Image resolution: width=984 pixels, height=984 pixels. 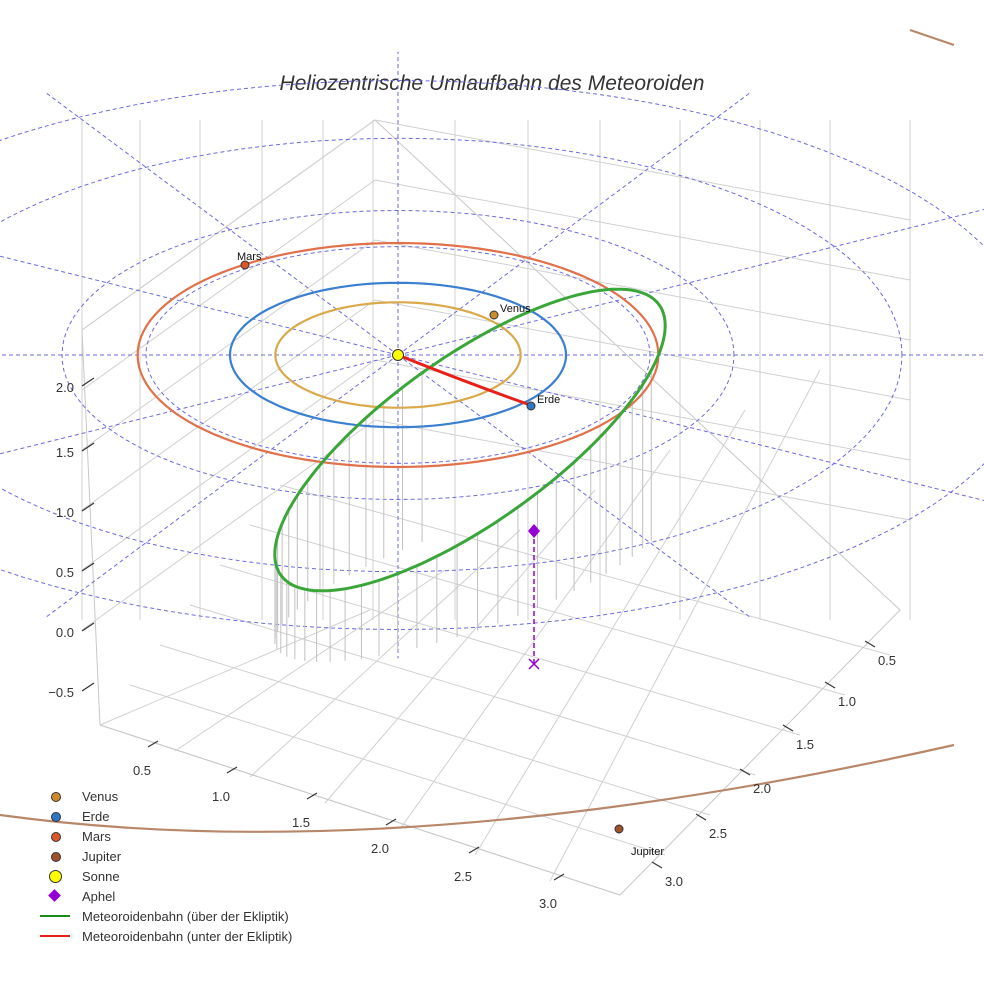 I want to click on y-tick-label: 1.5, so click(x=805, y=744).